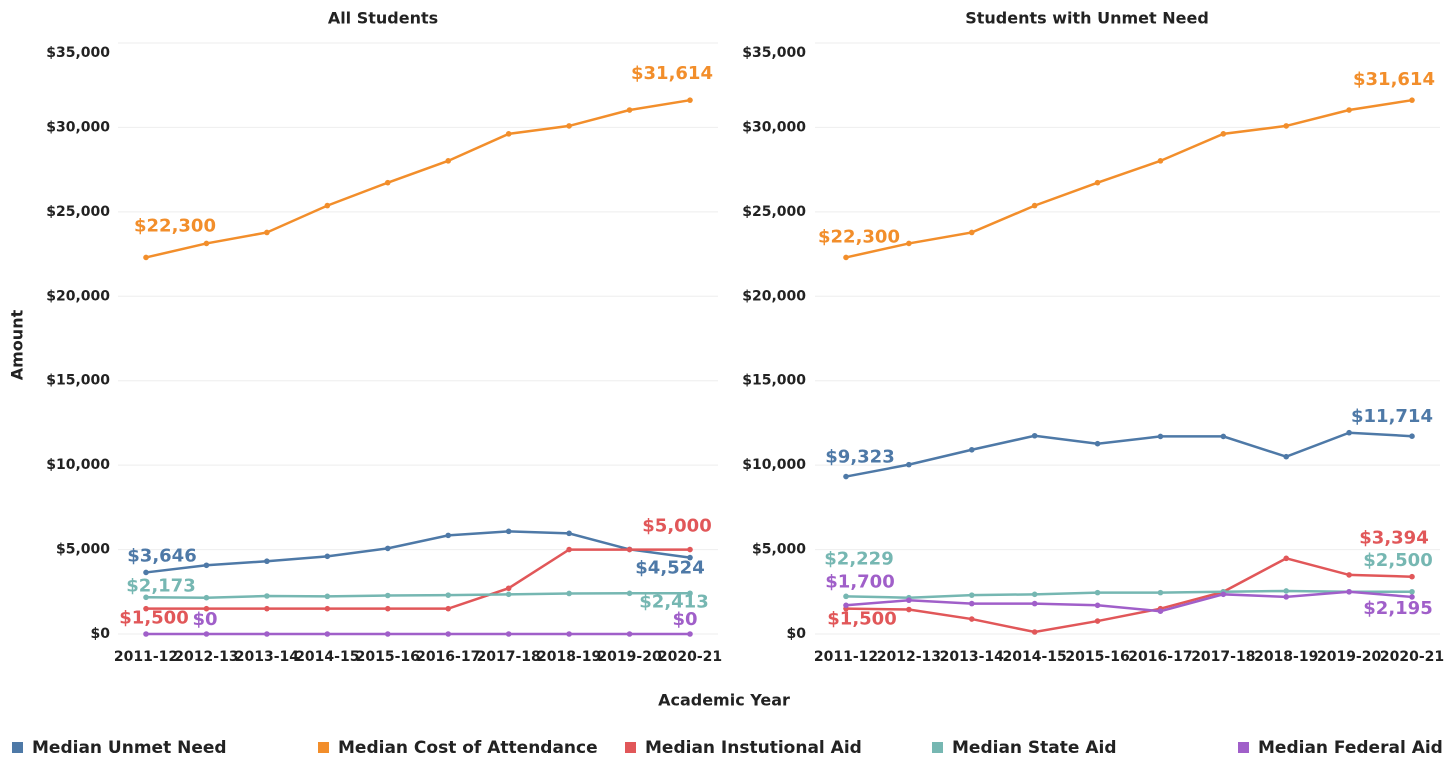 The width and height of the screenshot is (1455, 758). Describe the element at coordinates (846, 657) in the screenshot. I see `x-tick-label: 2011-12` at that location.